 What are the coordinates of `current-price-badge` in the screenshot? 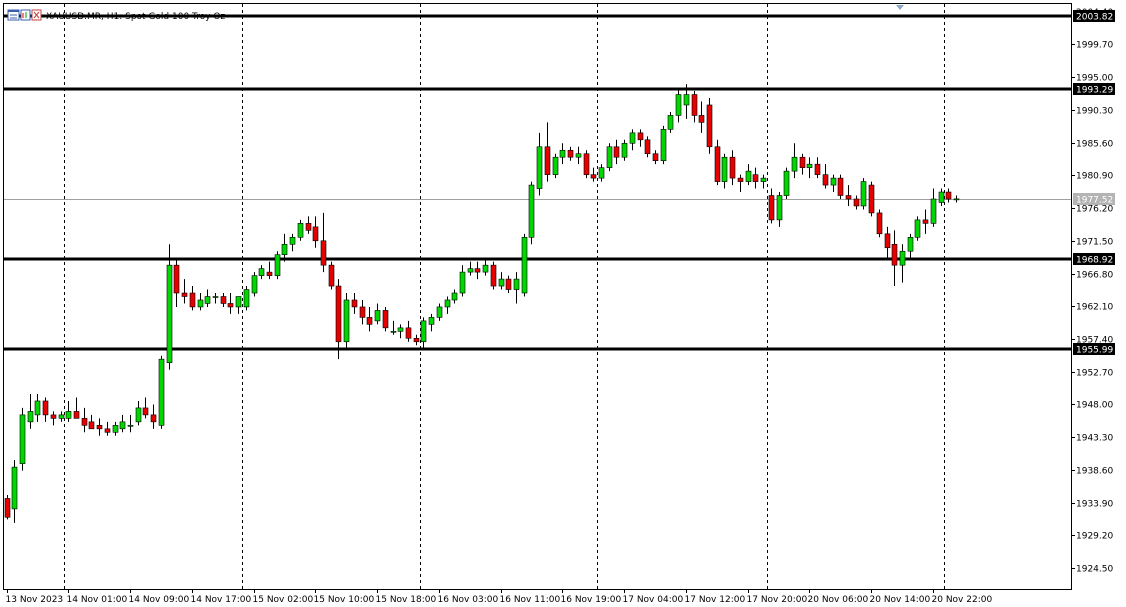 It's located at (1094, 199).